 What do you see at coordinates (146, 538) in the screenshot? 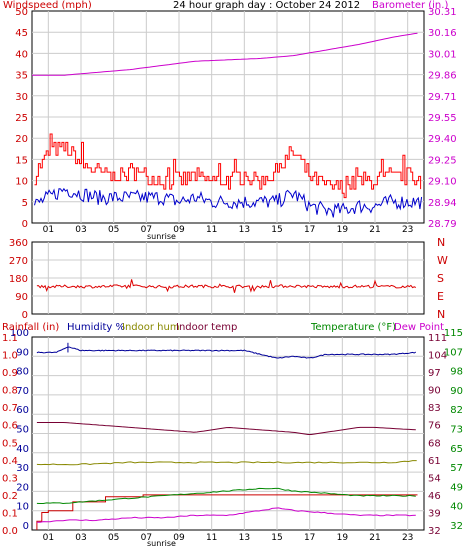
I see `x-tick-label: 07` at bounding box center [146, 538].